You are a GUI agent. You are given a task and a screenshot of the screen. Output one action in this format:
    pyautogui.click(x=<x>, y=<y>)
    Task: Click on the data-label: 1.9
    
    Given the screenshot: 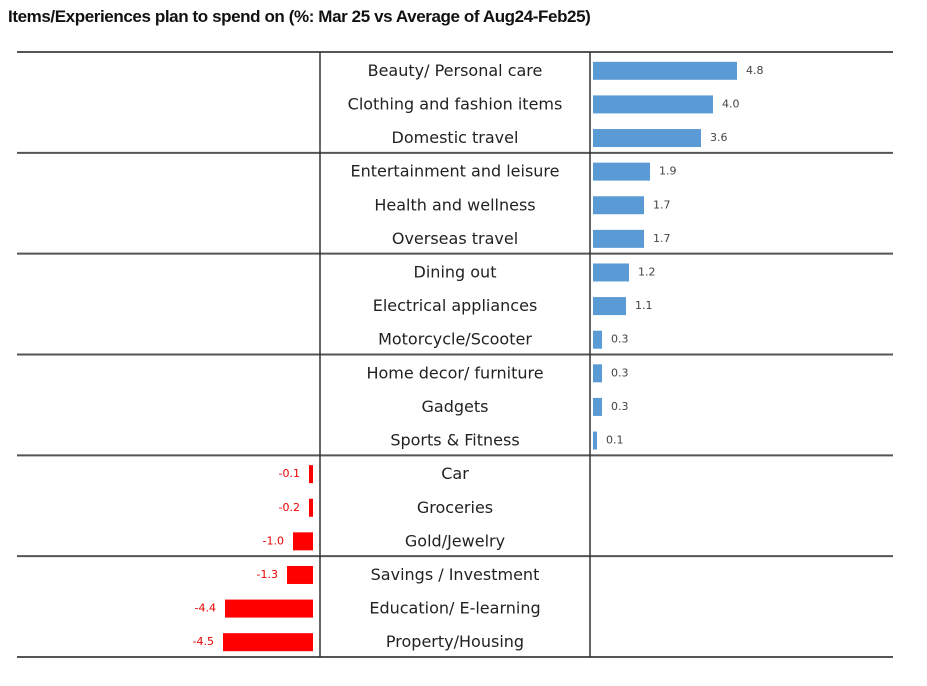 What is the action you would take?
    pyautogui.click(x=668, y=171)
    